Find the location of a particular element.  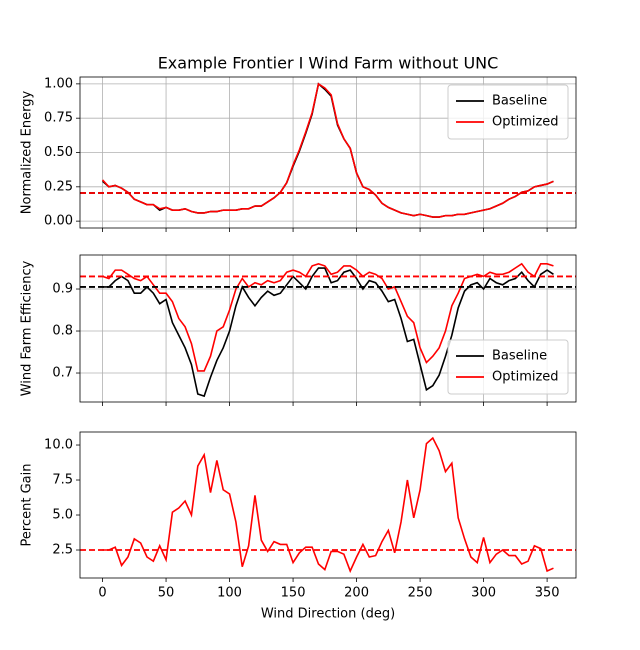

x-tick-label: 0 is located at coordinates (102, 593).